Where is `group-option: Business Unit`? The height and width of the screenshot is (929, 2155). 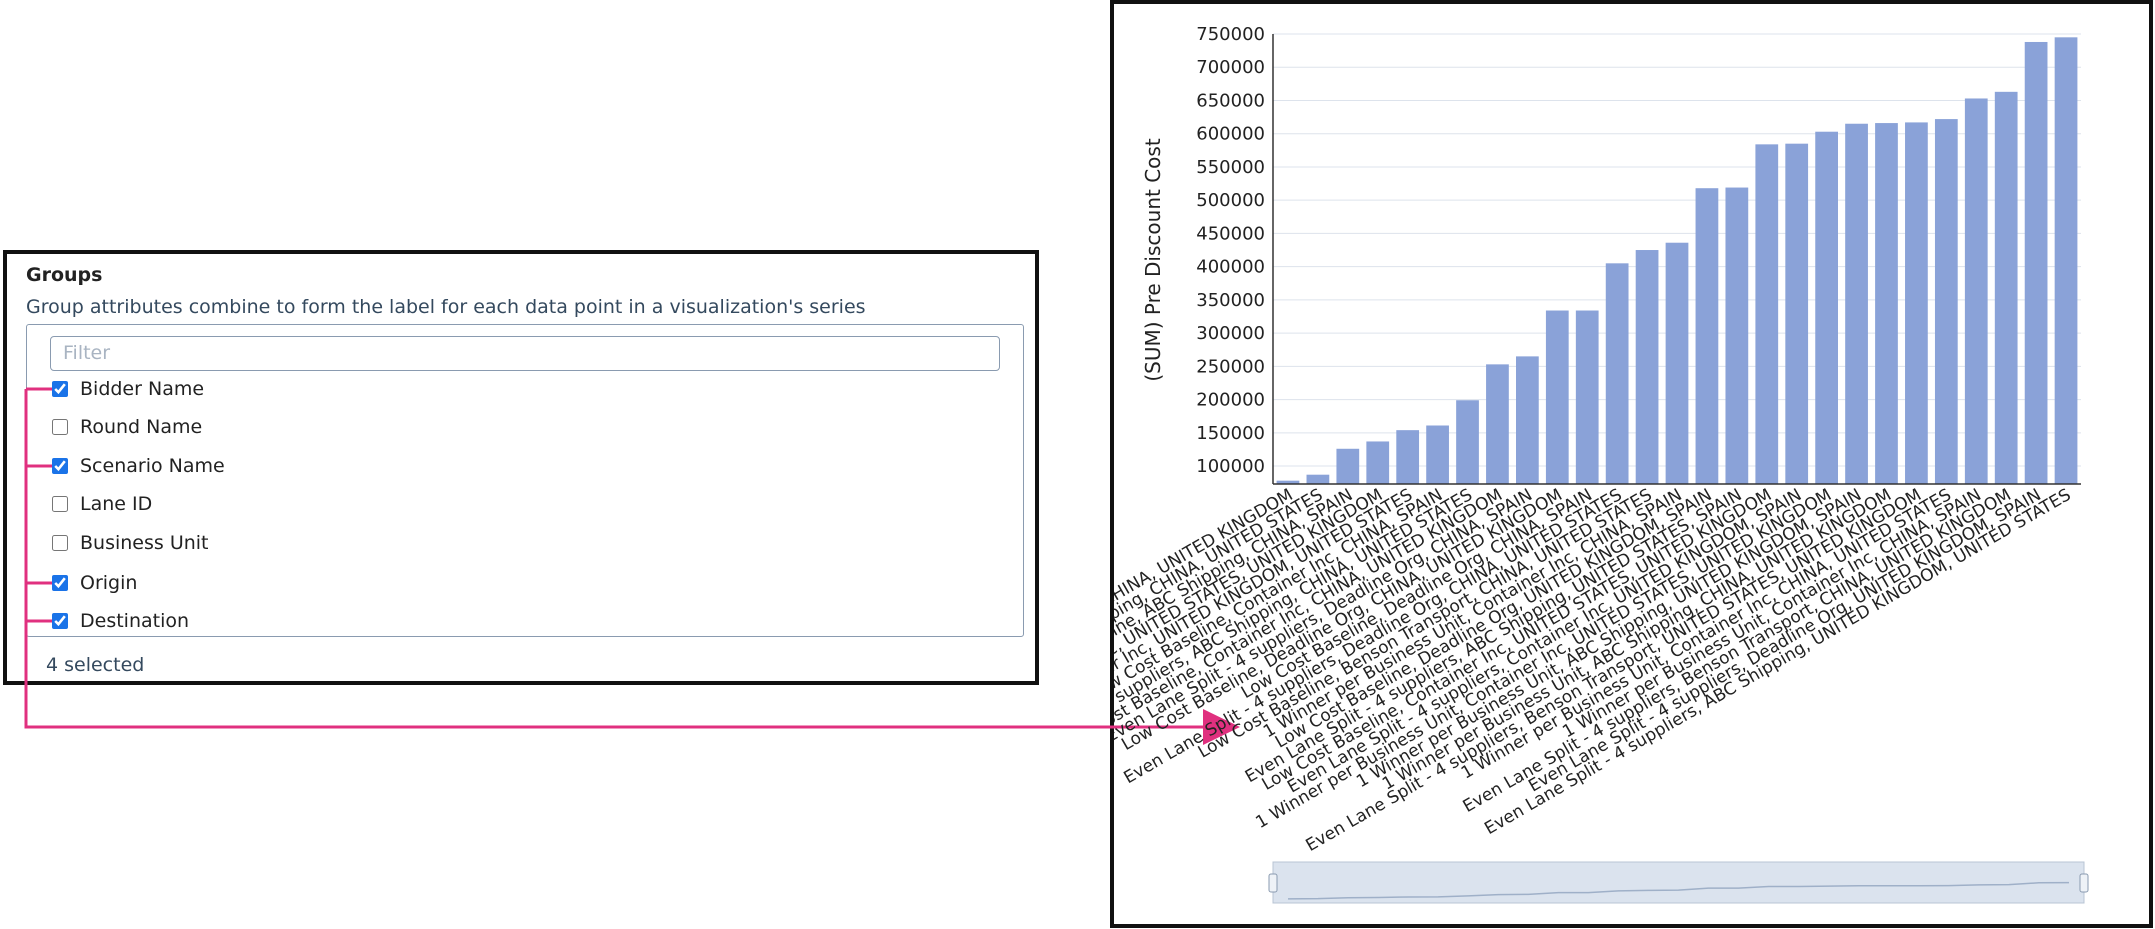 group-option: Business Unit is located at coordinates (130, 543).